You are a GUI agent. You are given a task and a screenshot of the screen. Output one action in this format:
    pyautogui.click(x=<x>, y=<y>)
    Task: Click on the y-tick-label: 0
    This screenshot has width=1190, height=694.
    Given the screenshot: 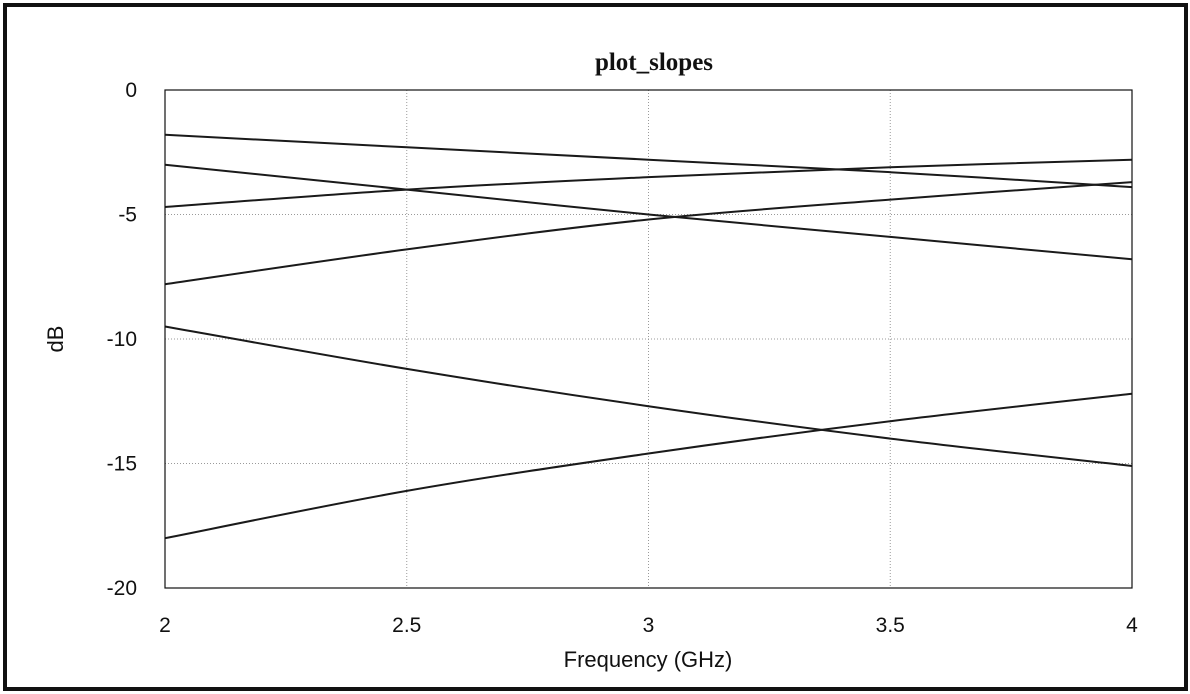 What is the action you would take?
    pyautogui.click(x=131, y=90)
    